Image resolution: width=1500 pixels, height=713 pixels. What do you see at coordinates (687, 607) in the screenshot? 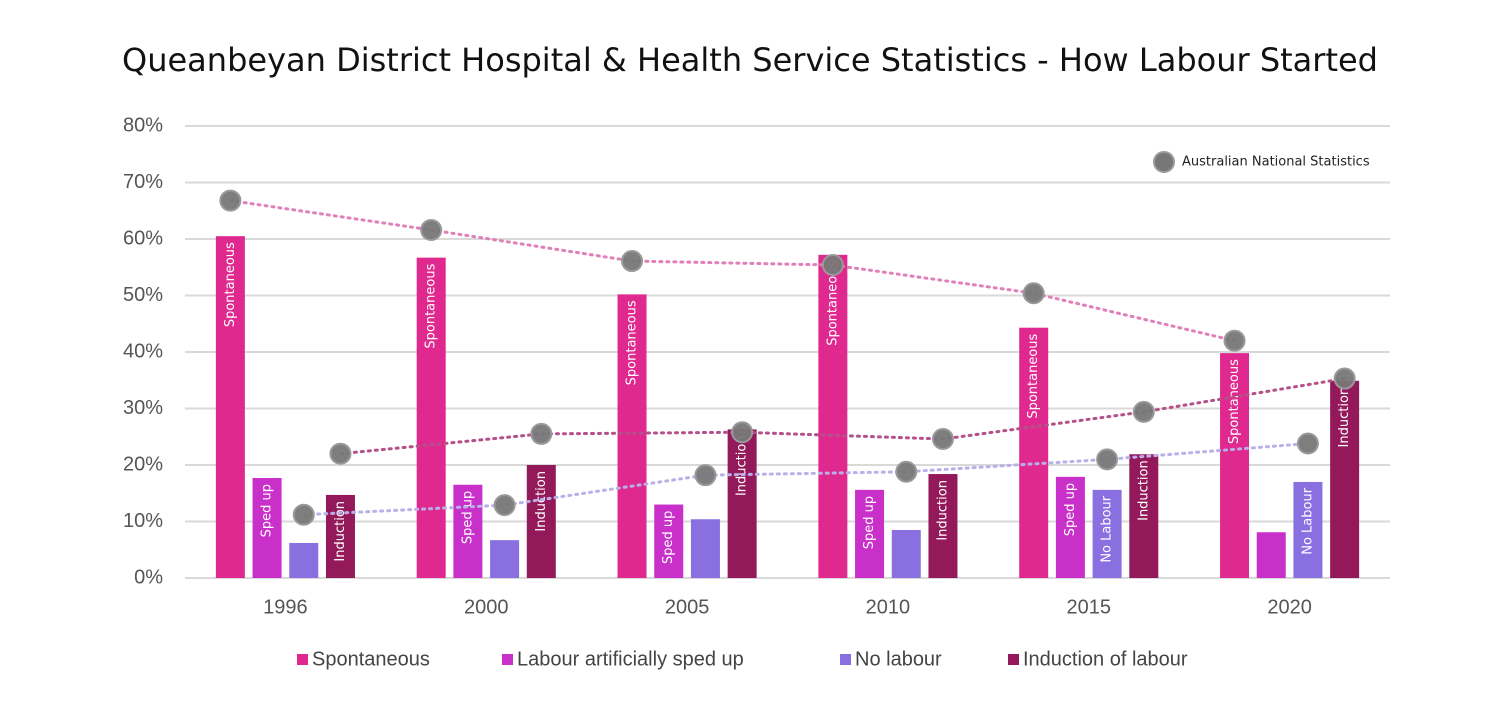
I see `x-tick-label: 2005` at bounding box center [687, 607].